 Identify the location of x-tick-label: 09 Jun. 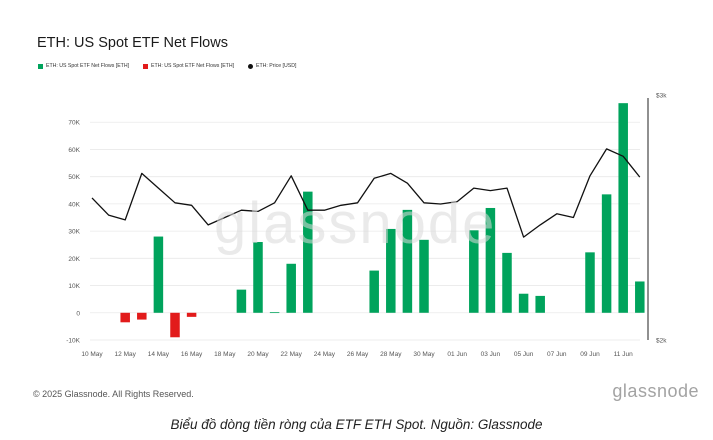
(590, 354).